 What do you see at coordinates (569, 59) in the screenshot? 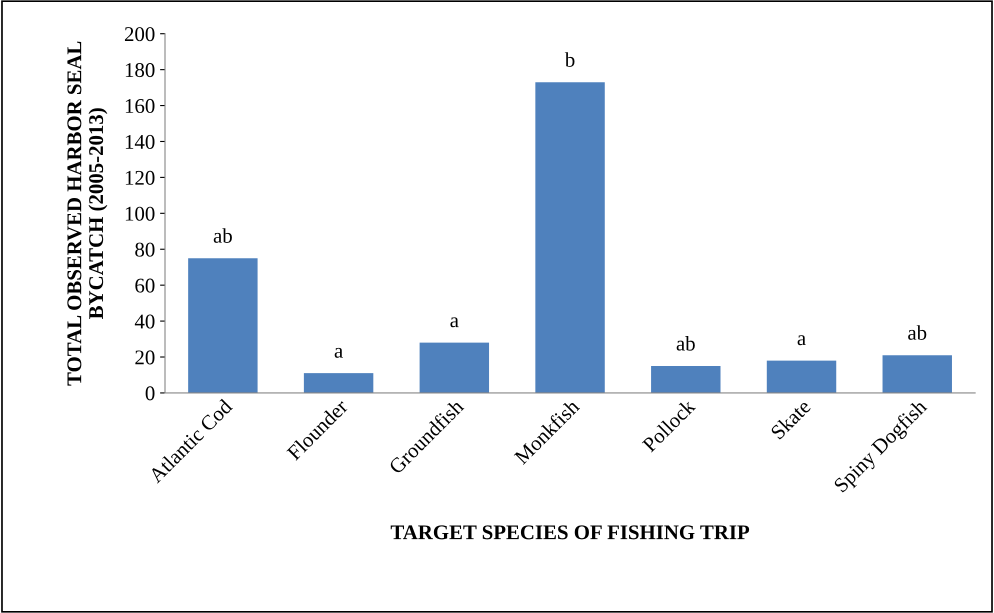
I see `annotation: b` at bounding box center [569, 59].